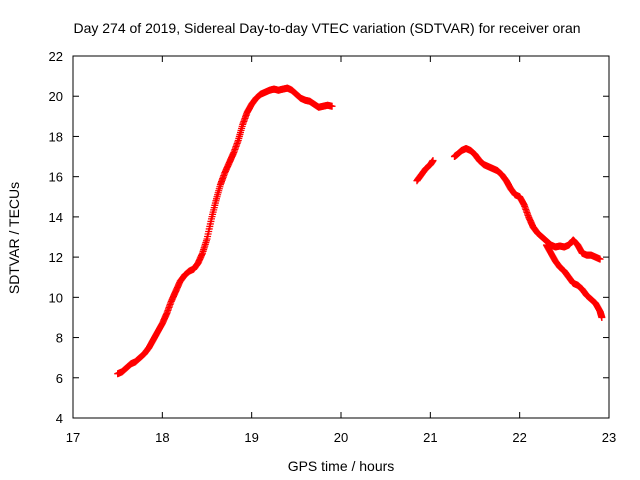 Image resolution: width=640 pixels, height=480 pixels. I want to click on x-tick-label: 21, so click(430, 437).